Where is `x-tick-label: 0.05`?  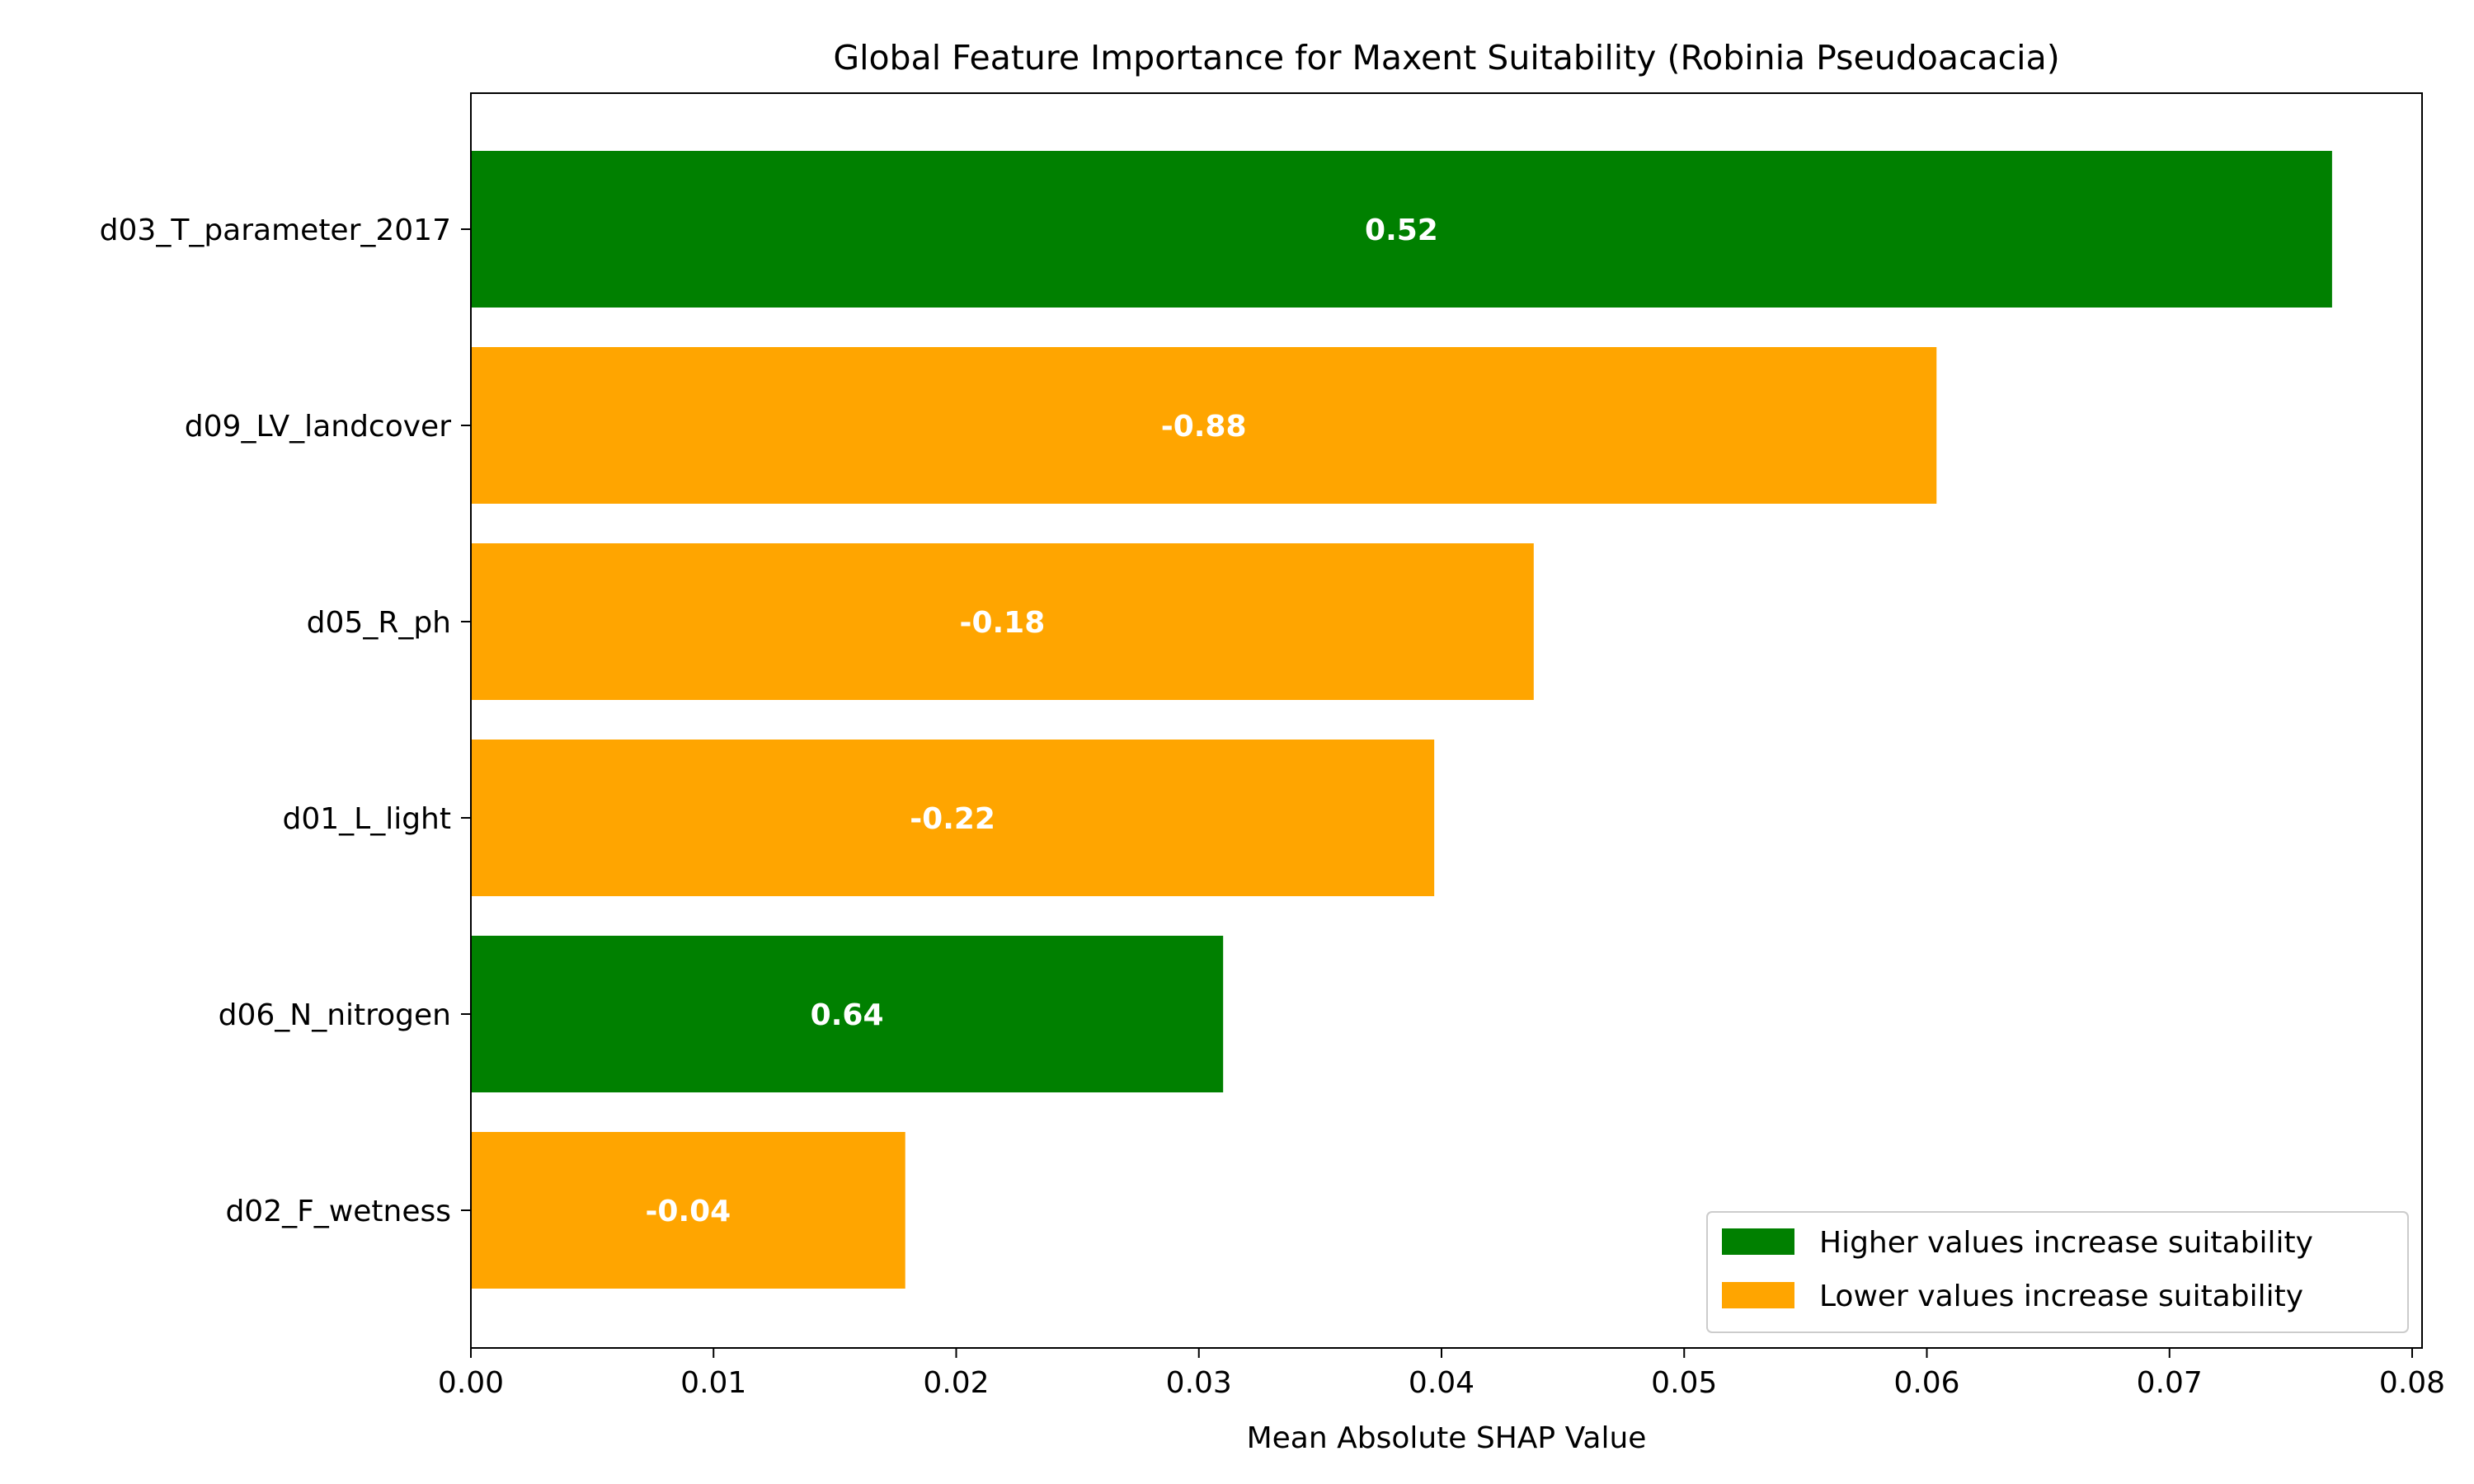 x-tick-label: 0.05 is located at coordinates (1684, 1383).